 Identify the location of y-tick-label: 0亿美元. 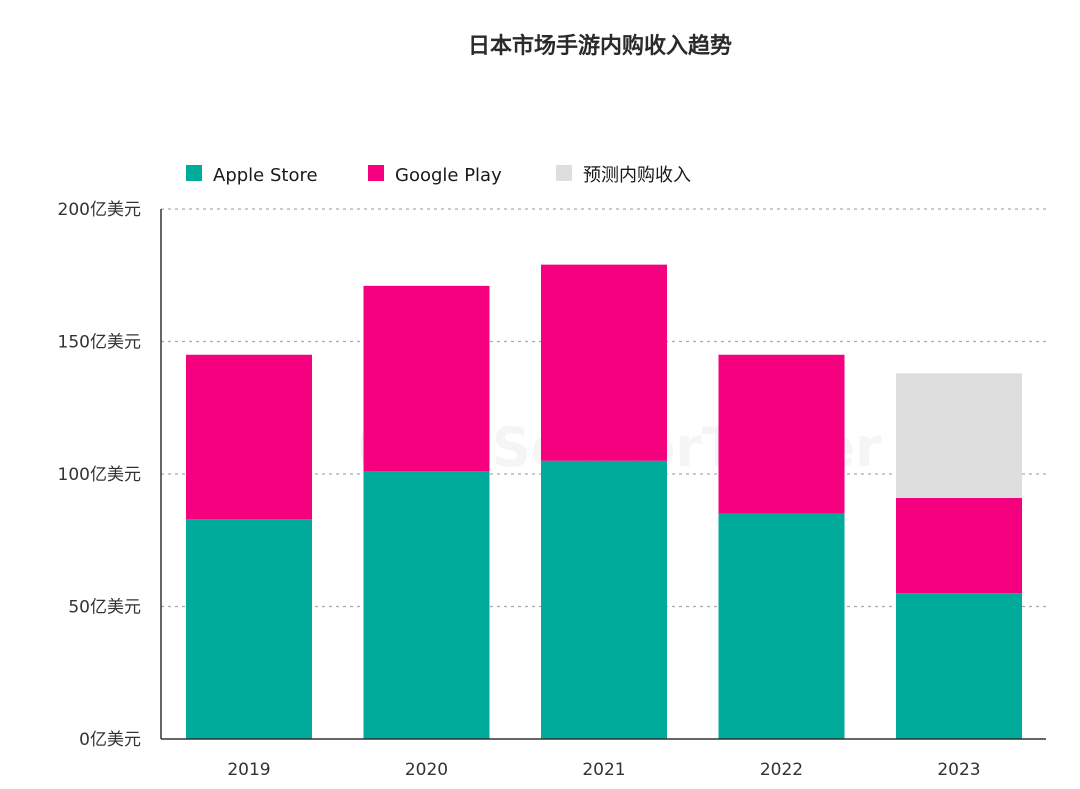
(110, 740).